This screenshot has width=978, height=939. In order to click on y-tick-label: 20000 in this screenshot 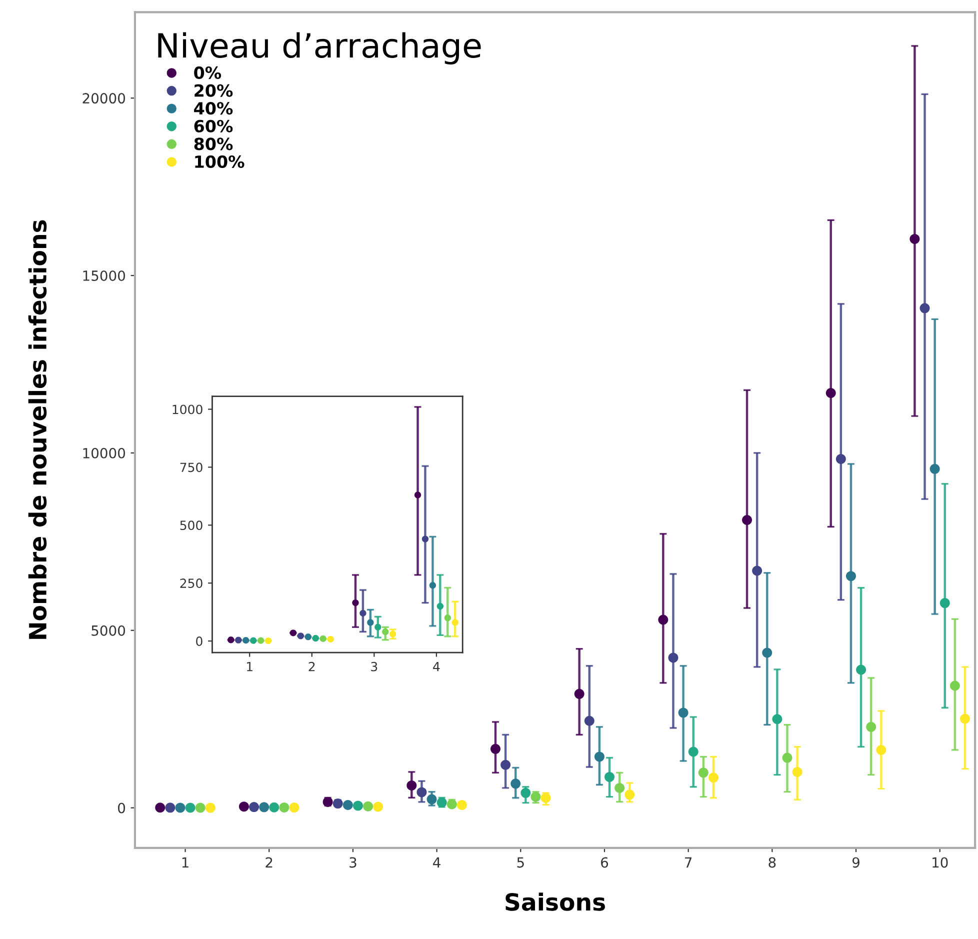, I will do `click(104, 98)`.